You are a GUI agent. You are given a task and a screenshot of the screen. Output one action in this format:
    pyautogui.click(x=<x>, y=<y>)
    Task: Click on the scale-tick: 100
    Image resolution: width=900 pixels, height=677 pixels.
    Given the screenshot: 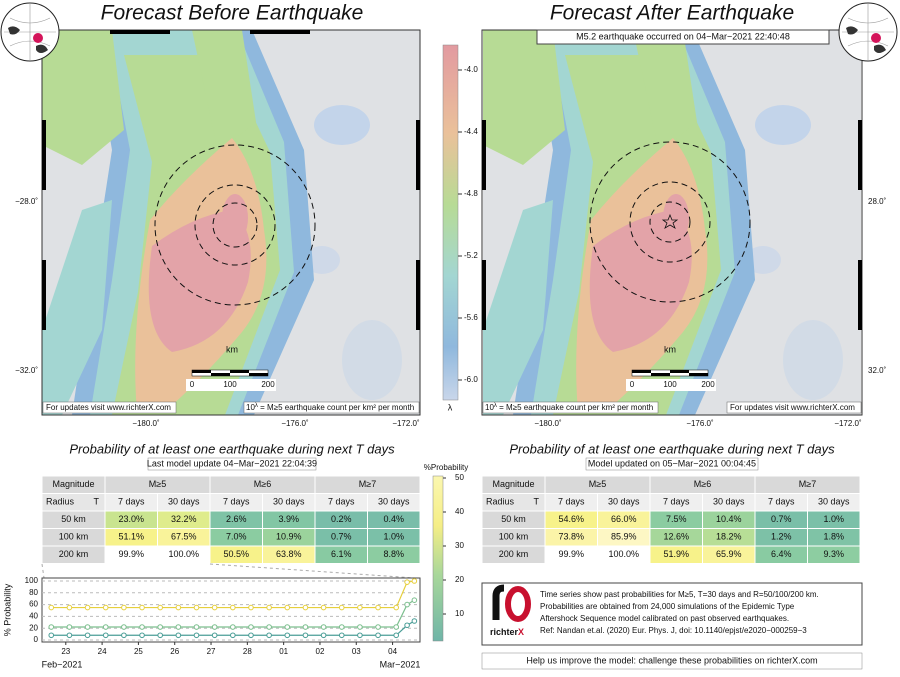 What is the action you would take?
    pyautogui.click(x=670, y=384)
    